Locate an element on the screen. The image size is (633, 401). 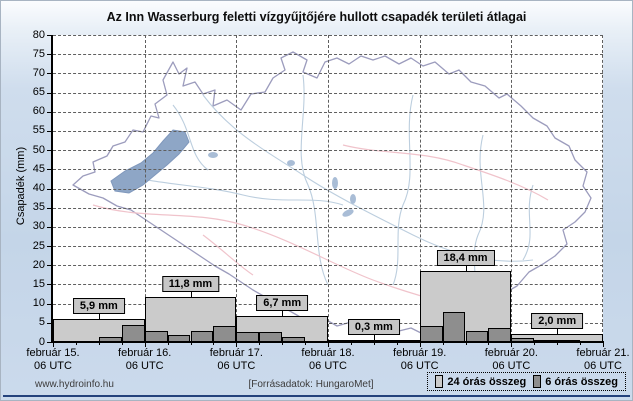
y-tick-label: 55 is located at coordinates (38, 130).